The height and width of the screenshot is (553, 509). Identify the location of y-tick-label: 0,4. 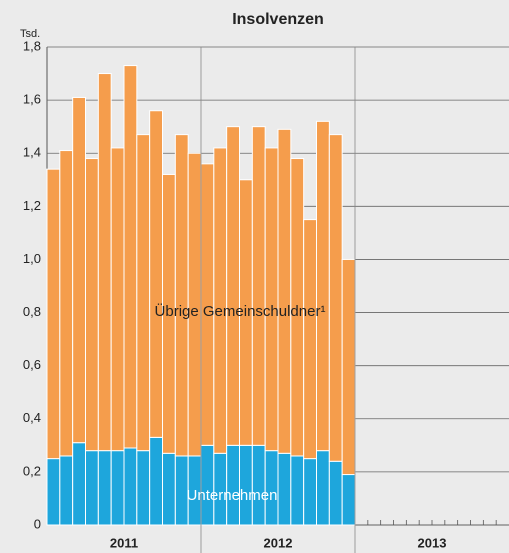
(32, 417).